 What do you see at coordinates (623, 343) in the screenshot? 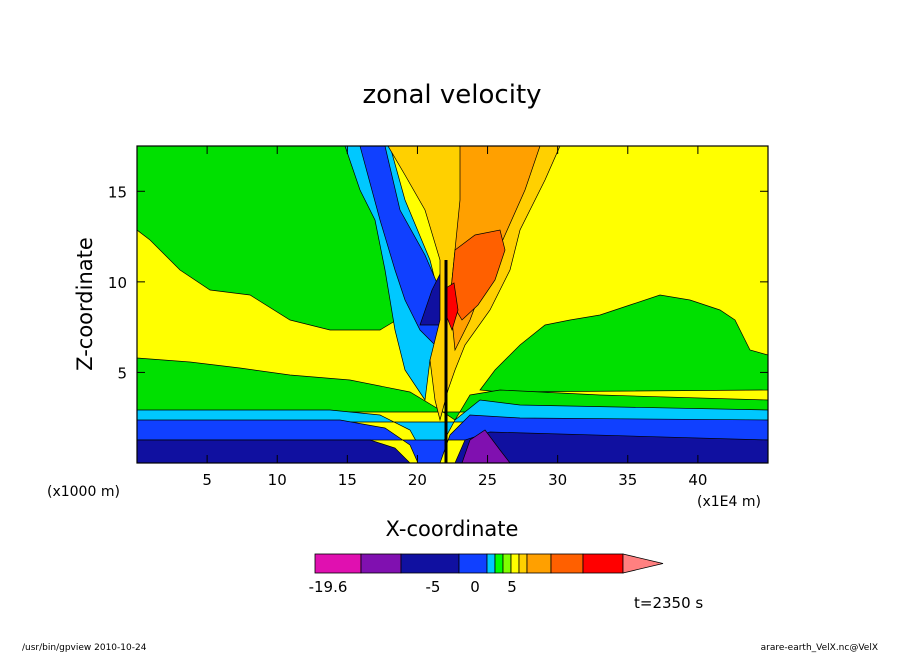
I see `region-green-right` at bounding box center [623, 343].